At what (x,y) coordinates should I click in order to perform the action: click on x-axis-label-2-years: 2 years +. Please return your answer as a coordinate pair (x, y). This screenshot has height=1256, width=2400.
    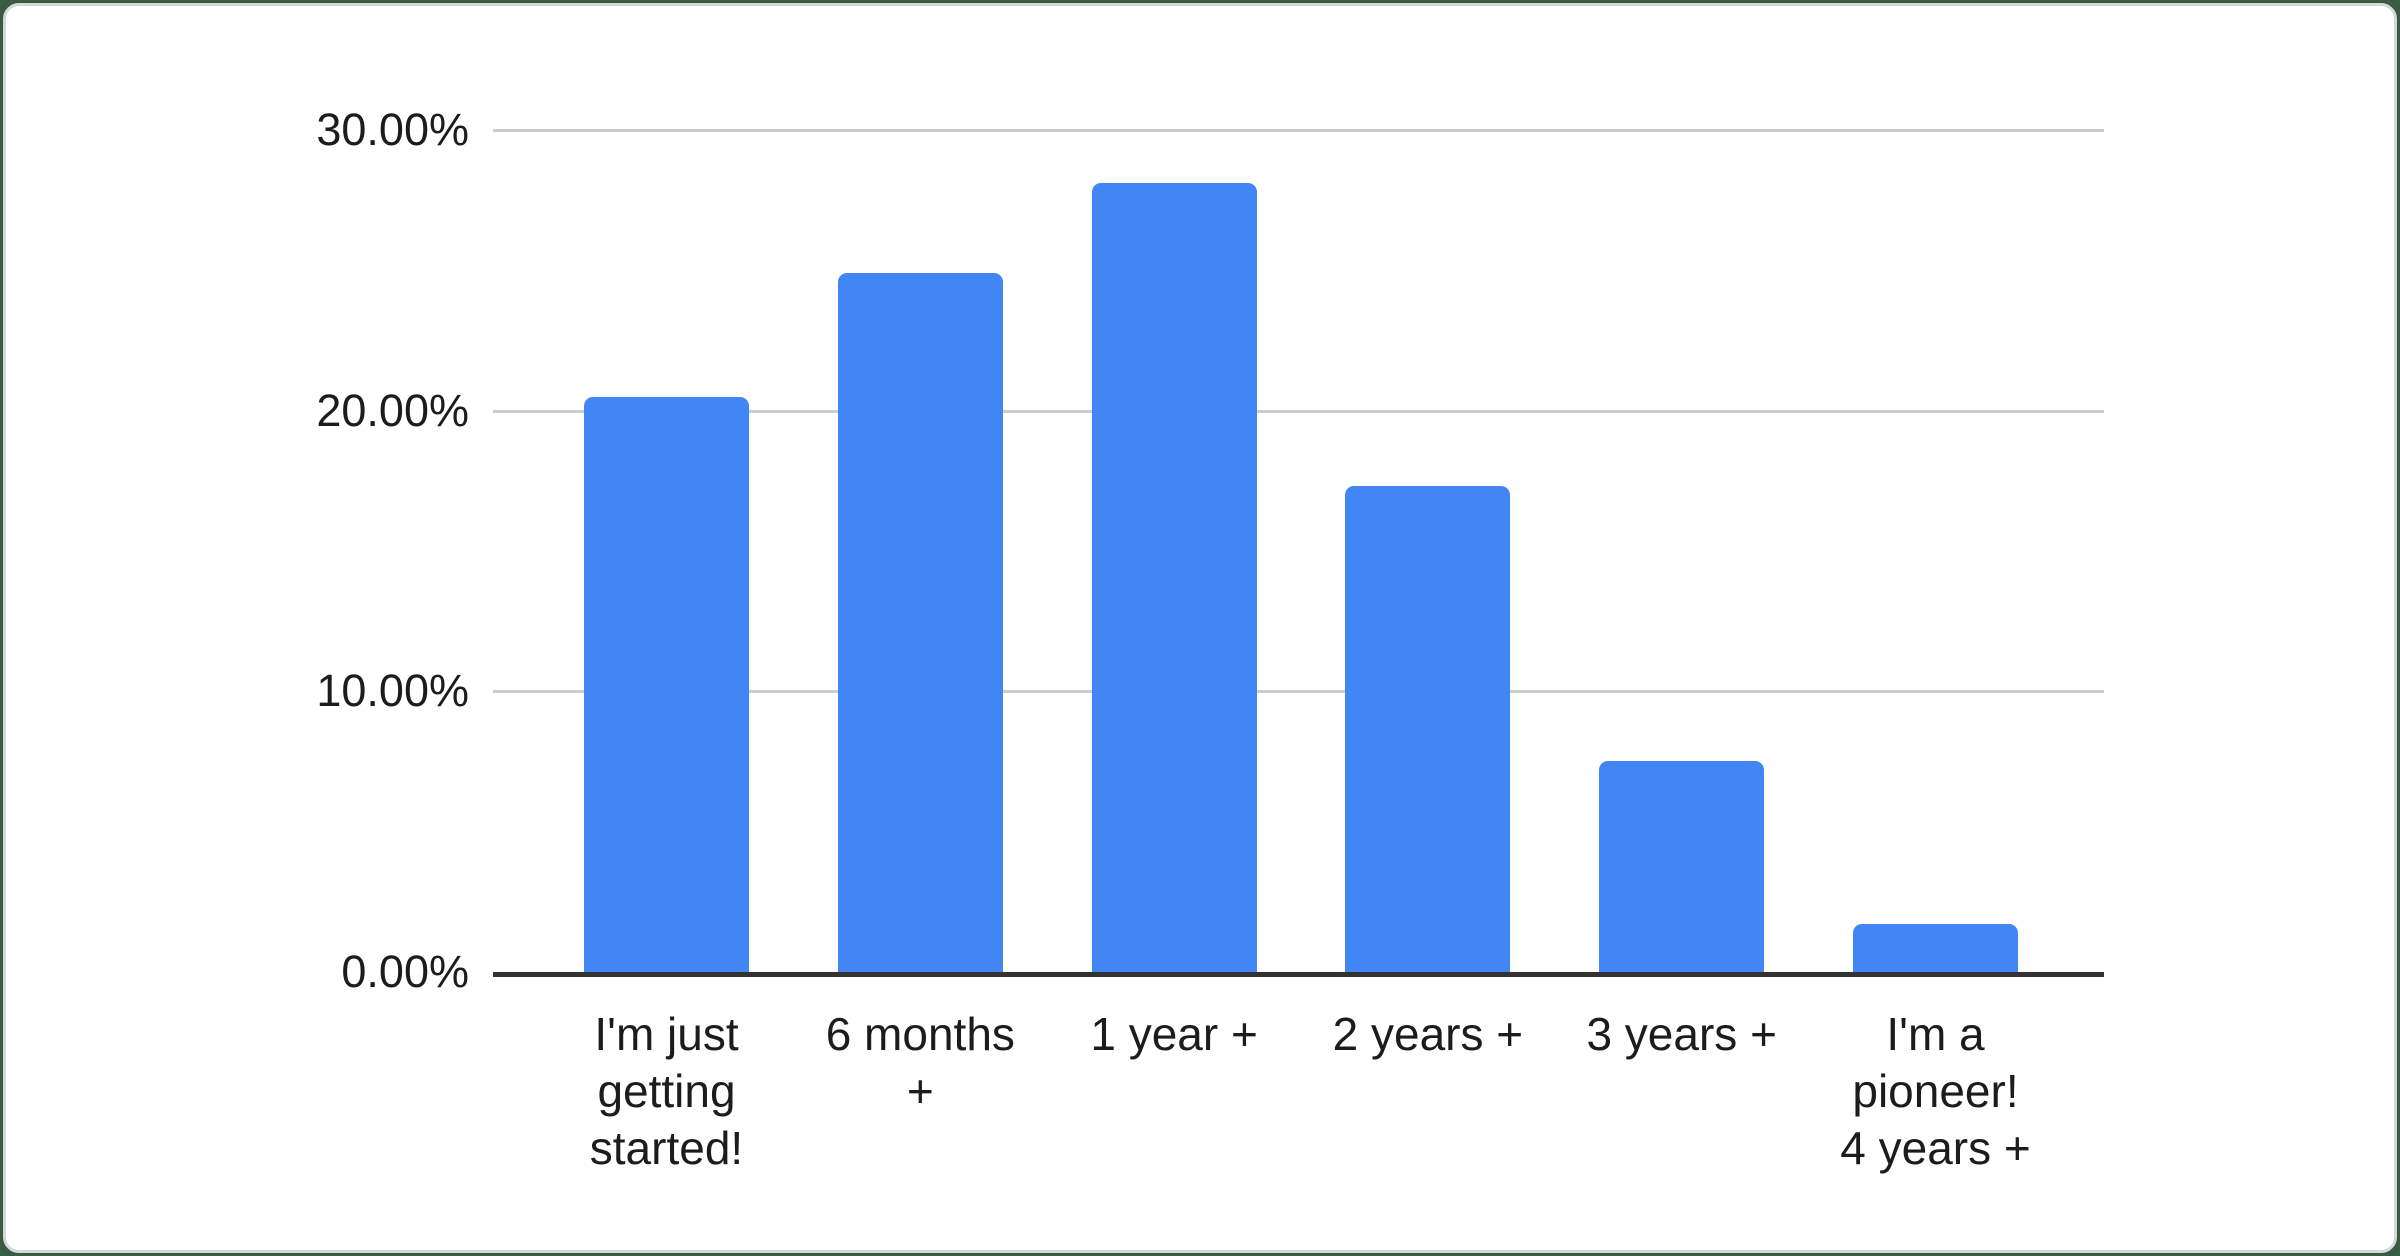
    Looking at the image, I should click on (1428, 1034).